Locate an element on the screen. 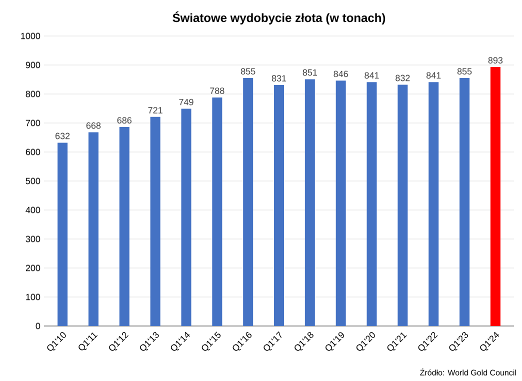 Image resolution: width=522 pixels, height=381 pixels. chart-title: Światowe wydobycie złota (w tonach) is located at coordinates (279, 17).